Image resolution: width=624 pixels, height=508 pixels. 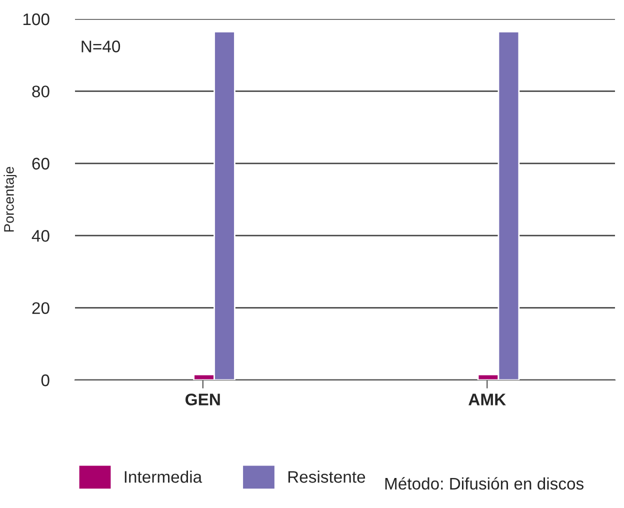 I want to click on text: Método: Difusión en discos, so click(x=484, y=483).